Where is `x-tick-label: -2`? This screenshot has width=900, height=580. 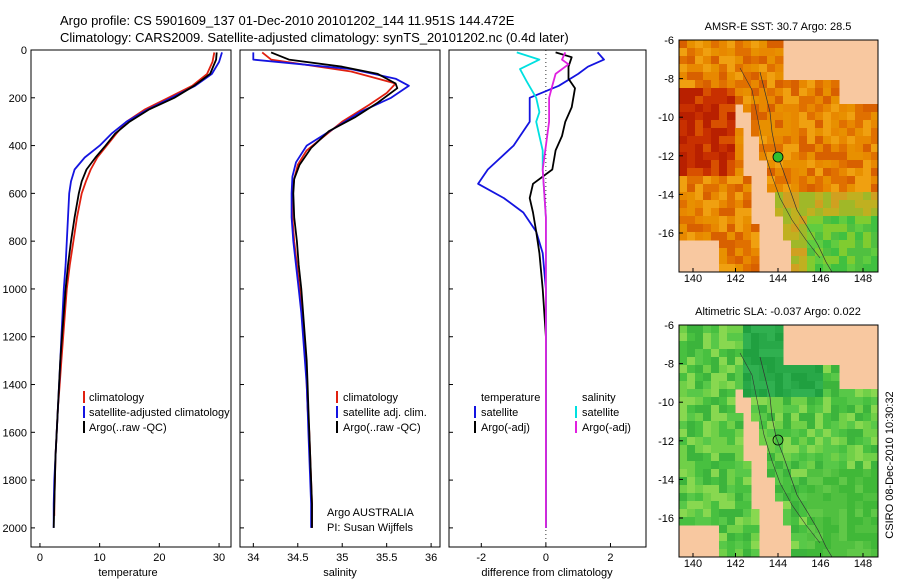
x-tick-label: -2 is located at coordinates (481, 558).